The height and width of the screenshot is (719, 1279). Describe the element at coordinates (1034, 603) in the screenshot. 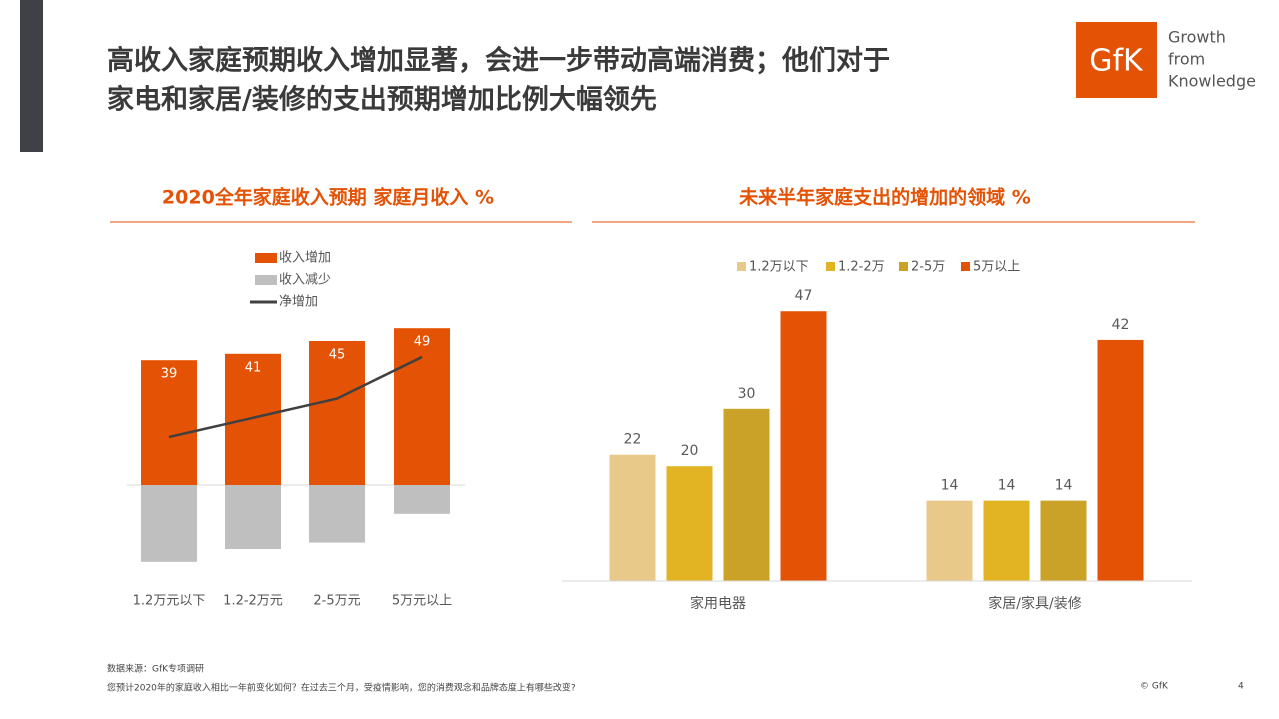

I see `x-tick-label: 家居/家具/装修` at that location.